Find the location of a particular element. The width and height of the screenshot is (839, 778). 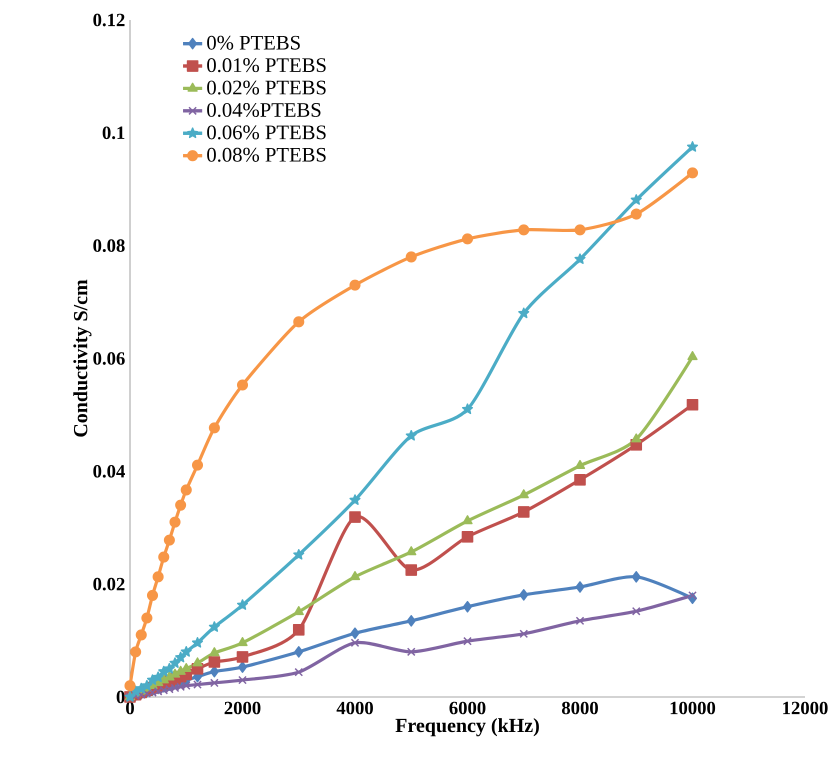

x-tick-label: 10000 is located at coordinates (693, 708).